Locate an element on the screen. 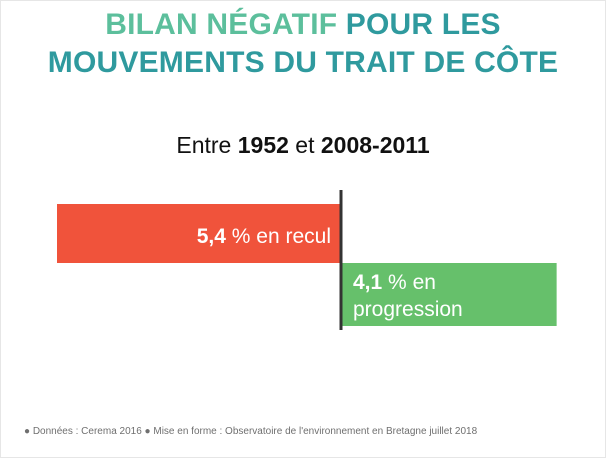 Image resolution: width=606 pixels, height=458 pixels. value-recul: 5,4 is located at coordinates (212, 236).